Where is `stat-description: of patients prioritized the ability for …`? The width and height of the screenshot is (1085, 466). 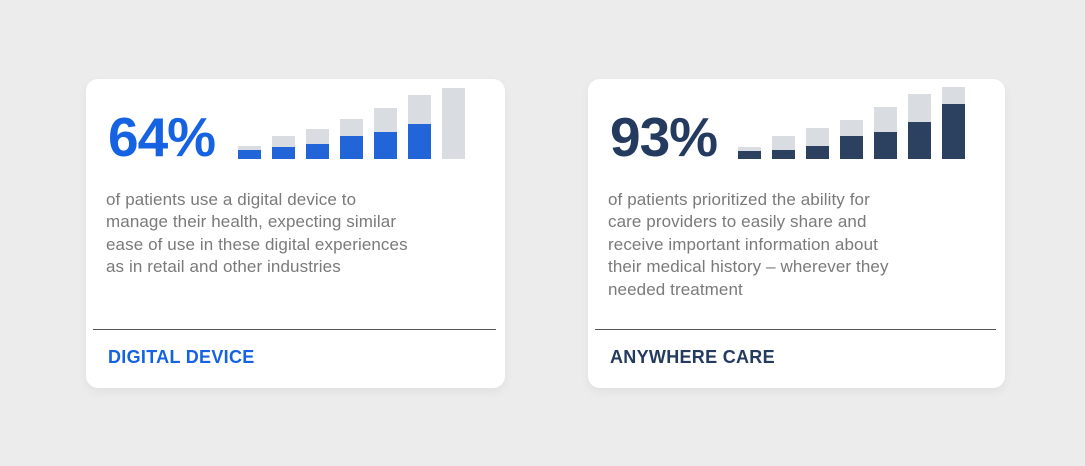 stat-description: of patients prioritized the ability for … is located at coordinates (796, 245).